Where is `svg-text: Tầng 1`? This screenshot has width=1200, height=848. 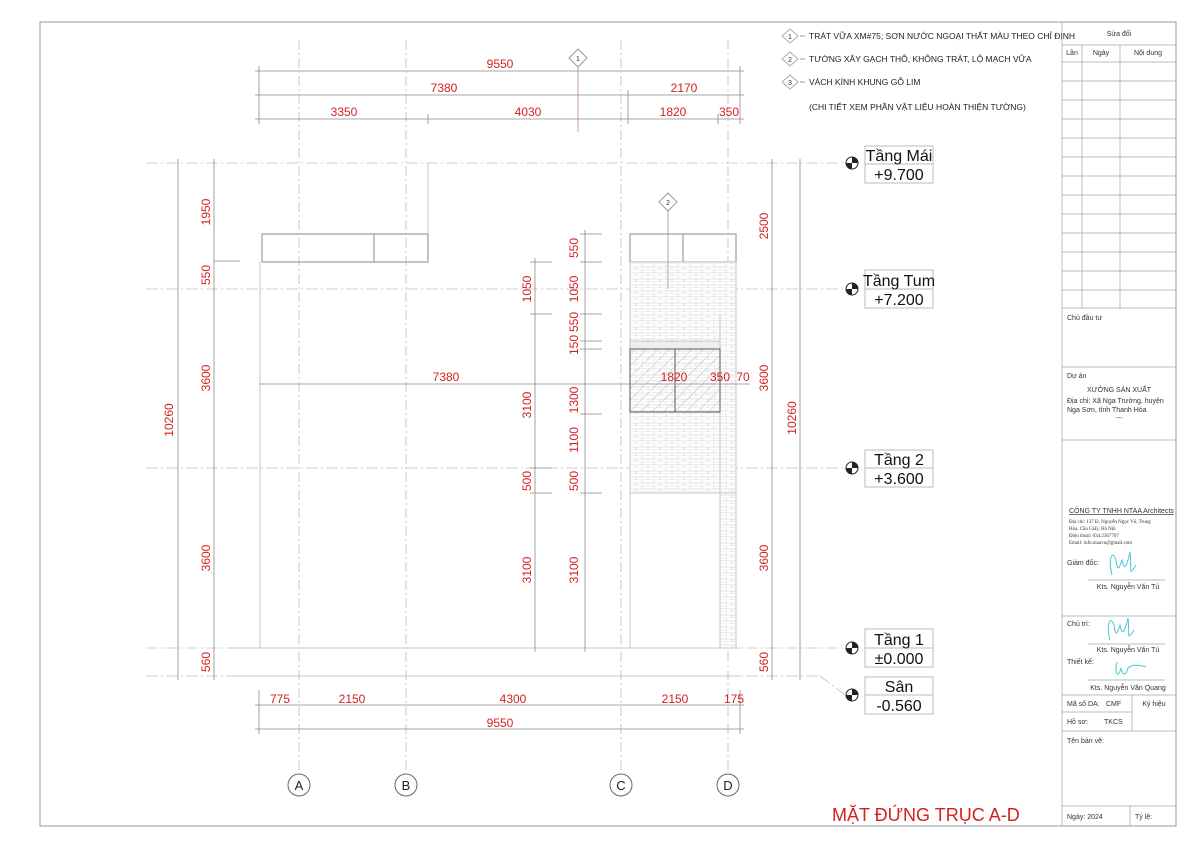 svg-text: Tầng 1 is located at coordinates (899, 640).